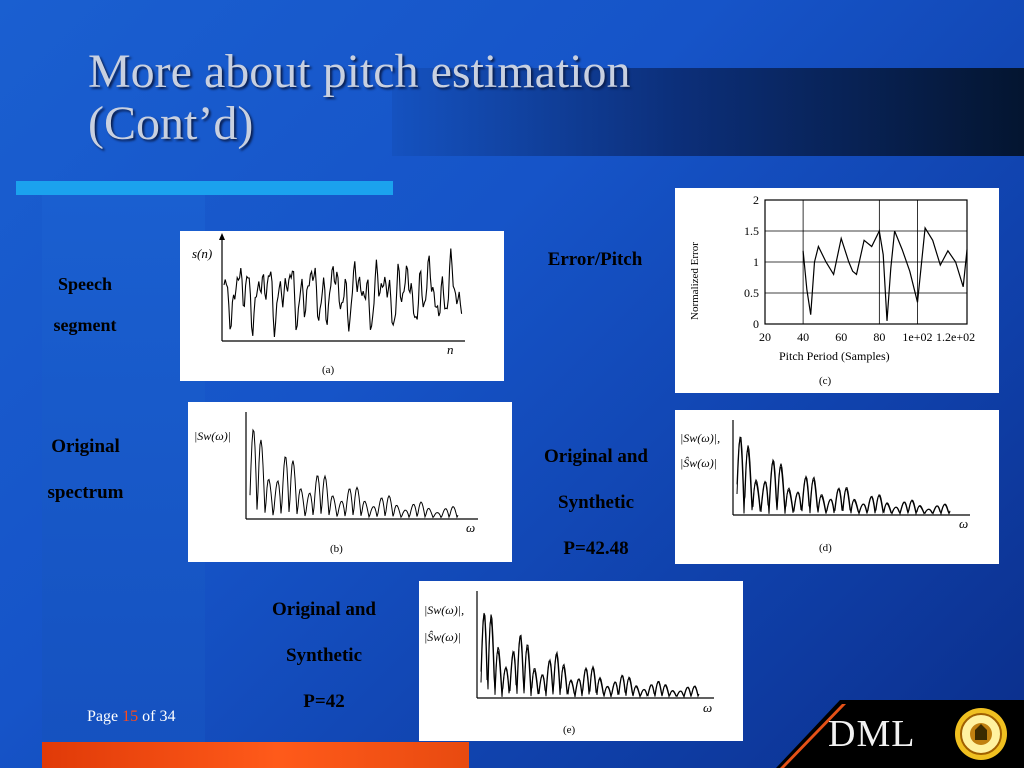 The image size is (1024, 768). Describe the element at coordinates (803, 337) in the screenshot. I see `x-tick-label: 40` at that location.